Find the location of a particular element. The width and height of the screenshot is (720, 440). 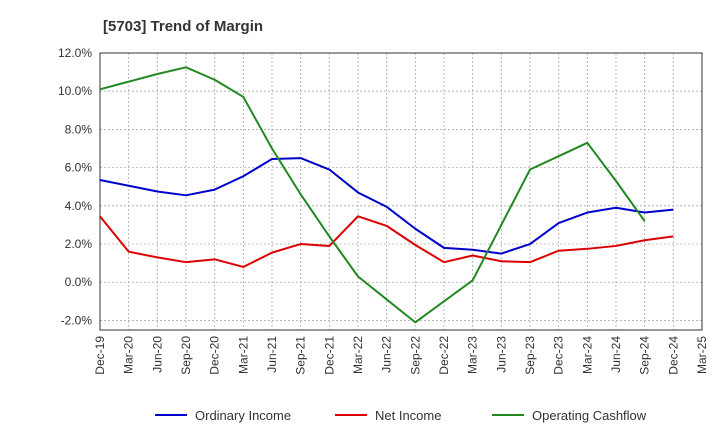

legend-label: Operating Cashflow is located at coordinates (589, 415).